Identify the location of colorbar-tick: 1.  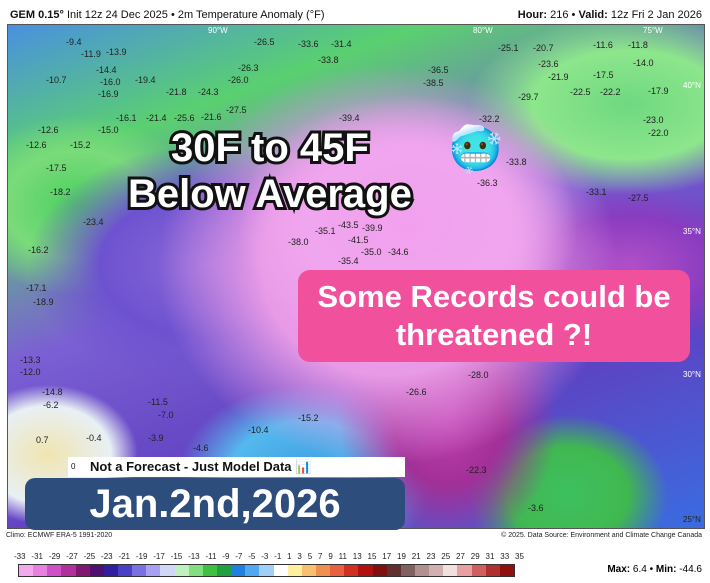
(289, 556).